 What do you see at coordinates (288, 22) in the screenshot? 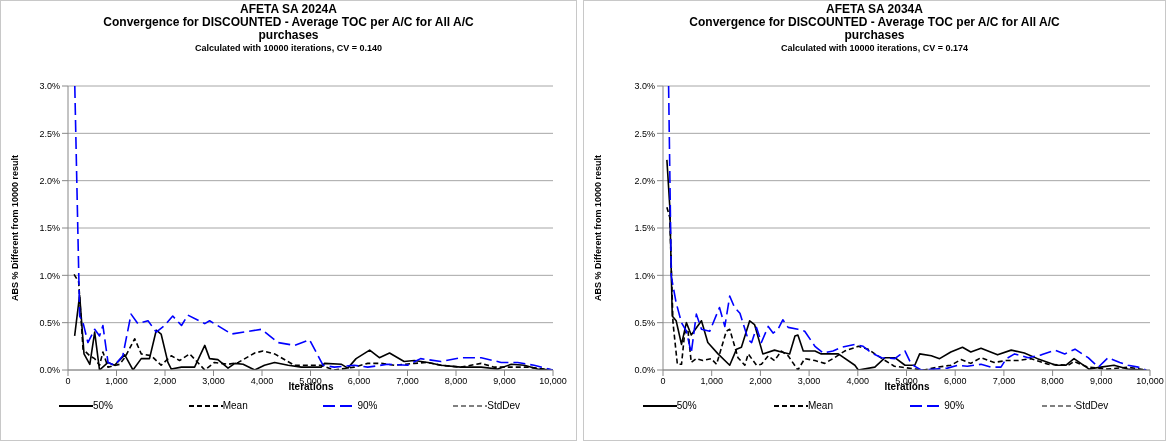
I see `chart-title: AFETA SA 2024A Convergence for DISCOUNTED - Average TOC per A/C for All A/C purchases` at bounding box center [288, 22].